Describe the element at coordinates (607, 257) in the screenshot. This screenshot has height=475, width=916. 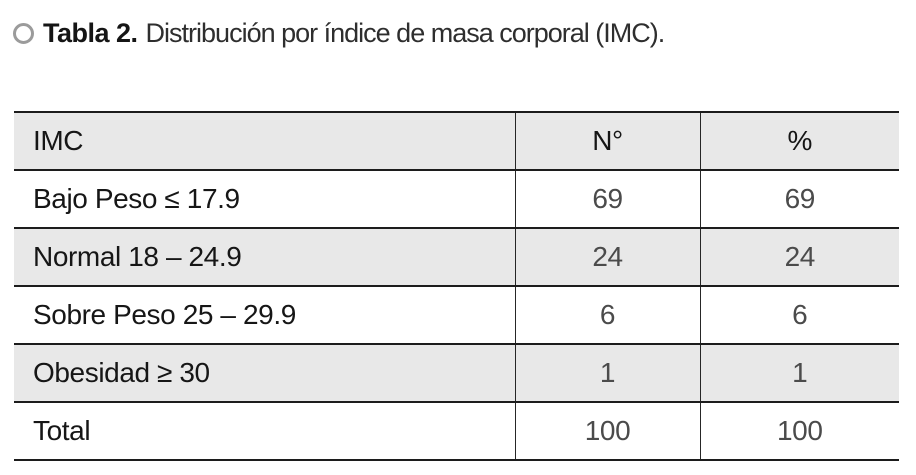
I see `row-n-cell: 24` at that location.